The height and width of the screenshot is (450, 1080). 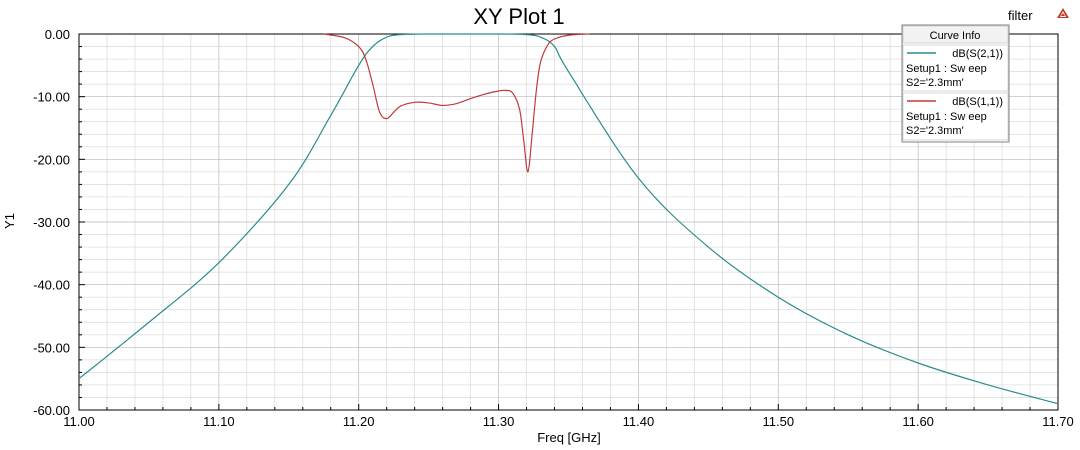 What do you see at coordinates (1058, 421) in the screenshot?
I see `x-tick-label: 11.70` at bounding box center [1058, 421].